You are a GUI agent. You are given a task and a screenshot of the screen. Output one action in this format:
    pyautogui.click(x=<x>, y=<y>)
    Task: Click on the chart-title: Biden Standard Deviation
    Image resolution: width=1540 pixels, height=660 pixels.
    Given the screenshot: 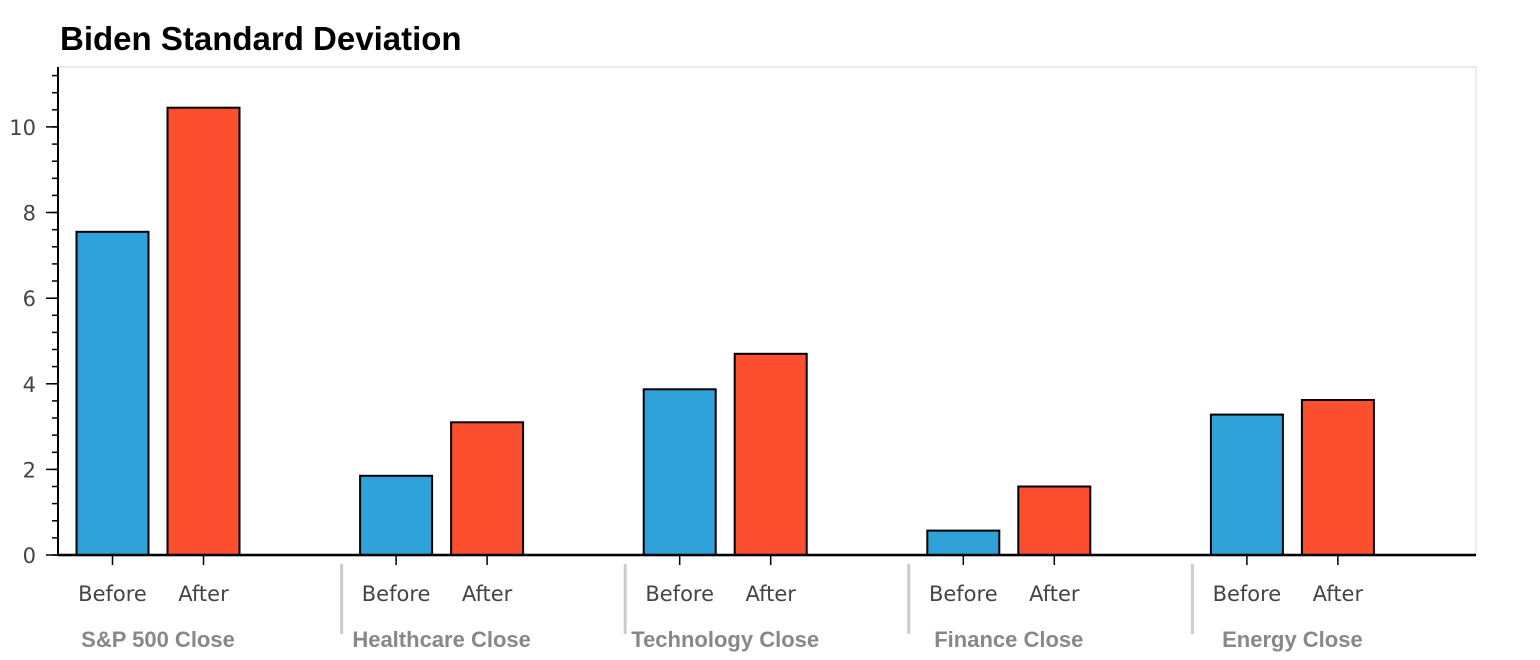 What is the action you would take?
    pyautogui.click(x=261, y=38)
    